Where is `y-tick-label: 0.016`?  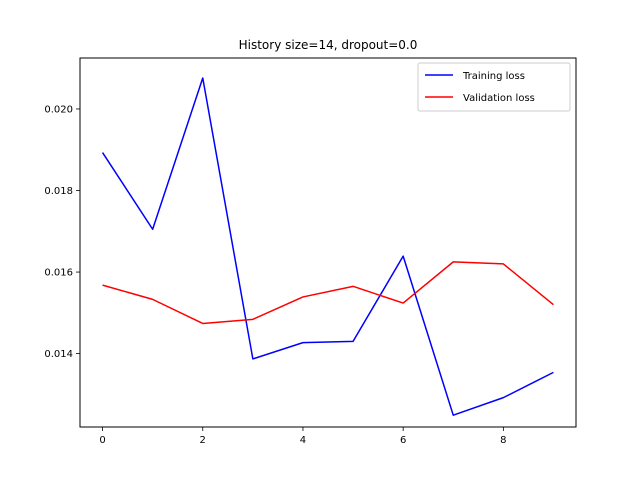
y-tick-label: 0.016 is located at coordinates (58, 273).